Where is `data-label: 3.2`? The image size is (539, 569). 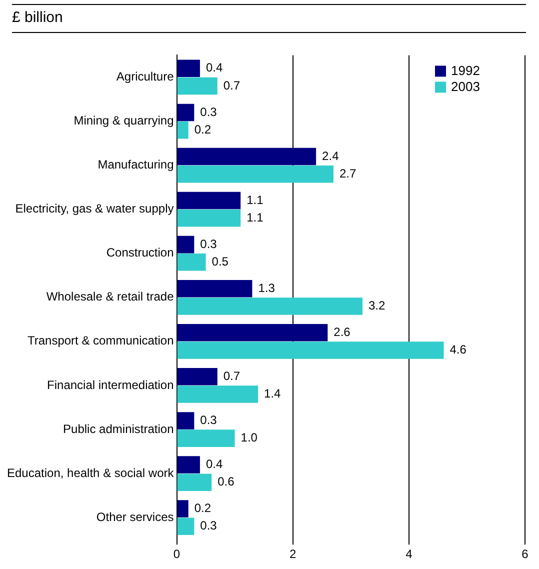 data-label: 3.2 is located at coordinates (377, 305).